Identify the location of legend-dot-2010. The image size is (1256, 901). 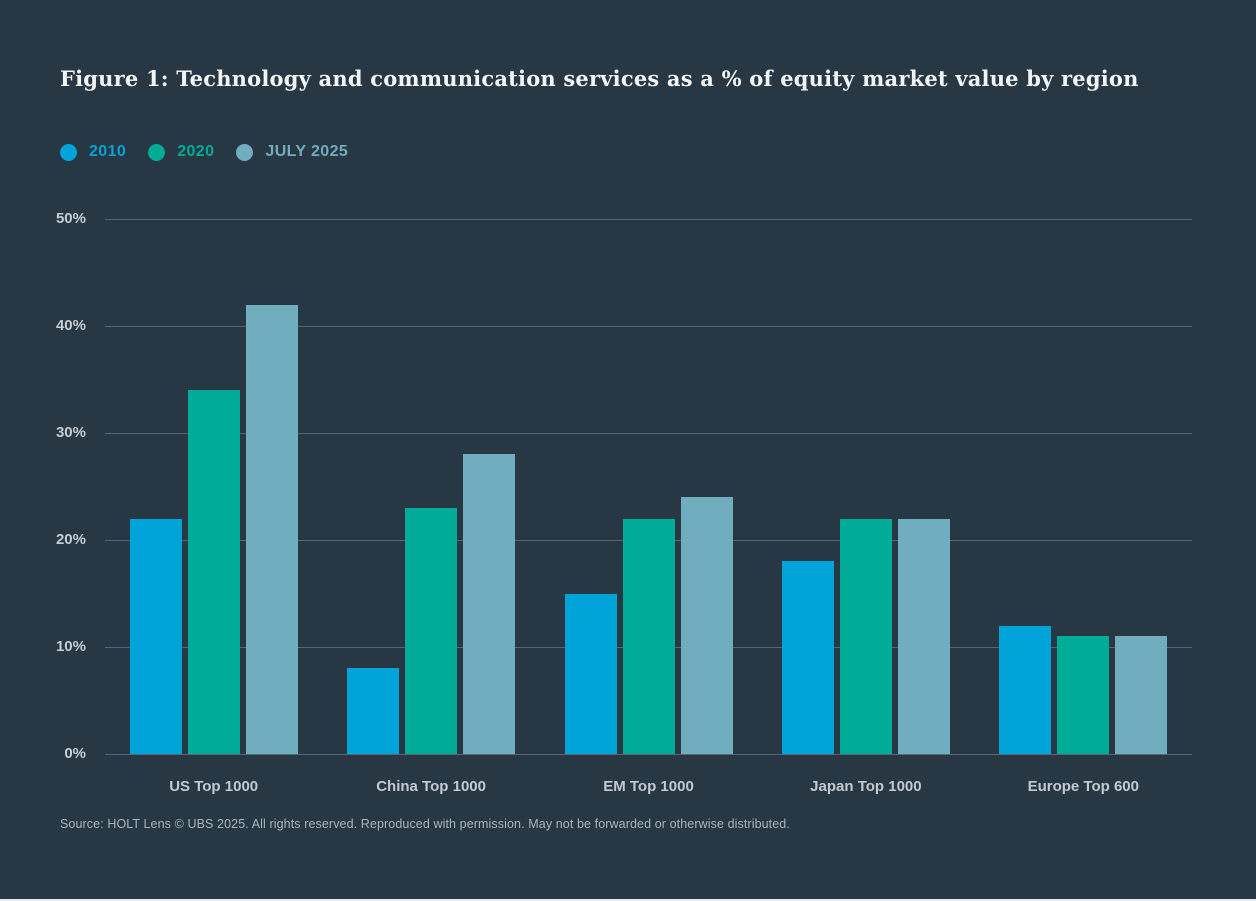
(68, 152).